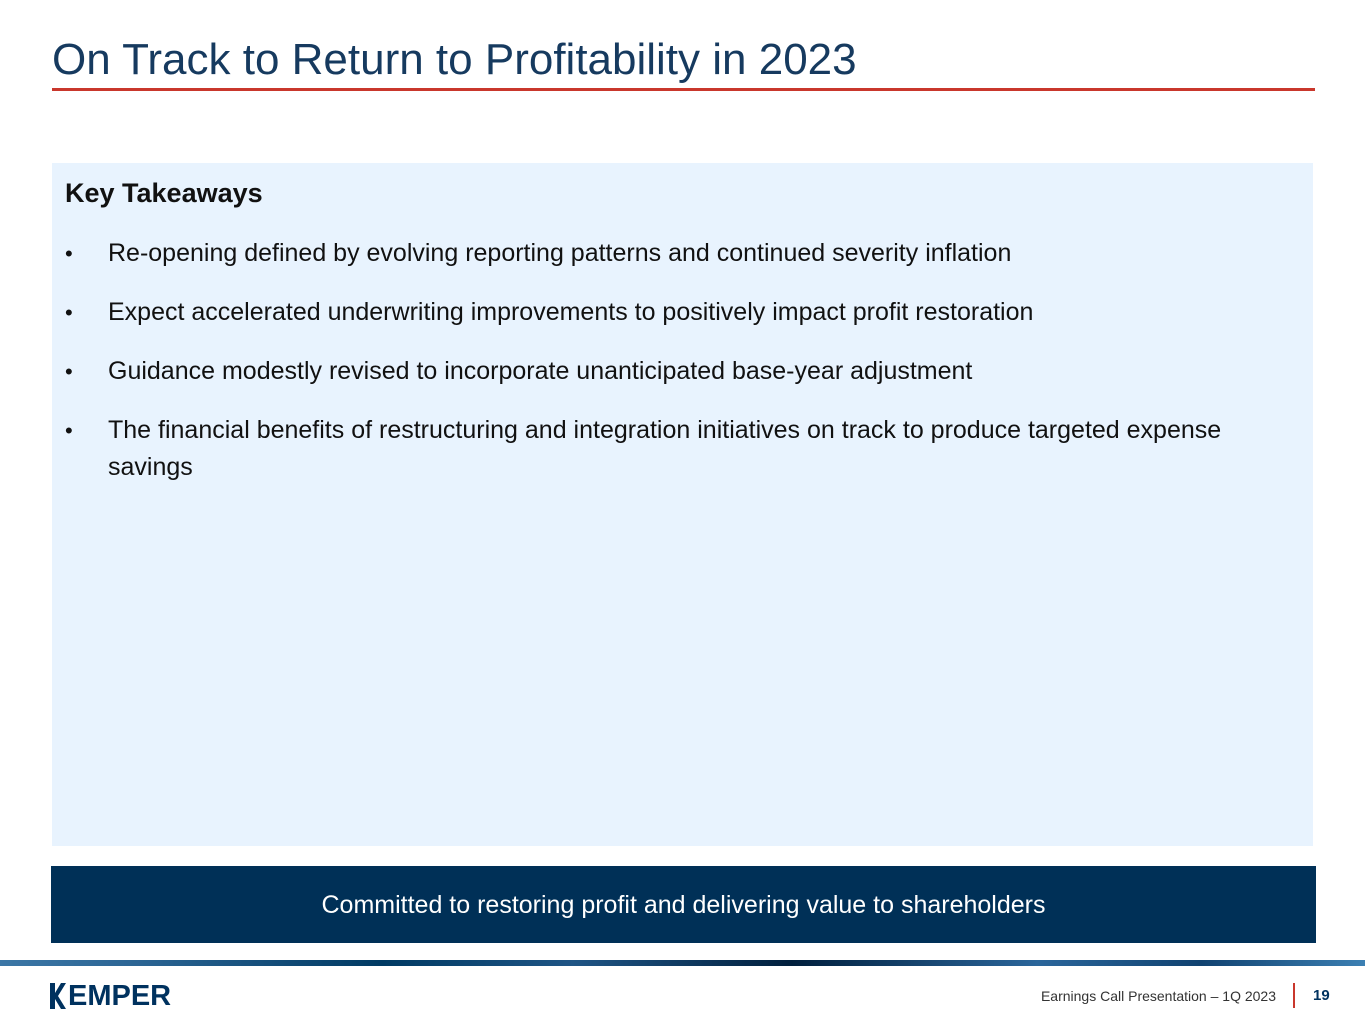 Image resolution: width=1365 pixels, height=1024 pixels. Describe the element at coordinates (1294, 995) in the screenshot. I see `footer-divider` at that location.